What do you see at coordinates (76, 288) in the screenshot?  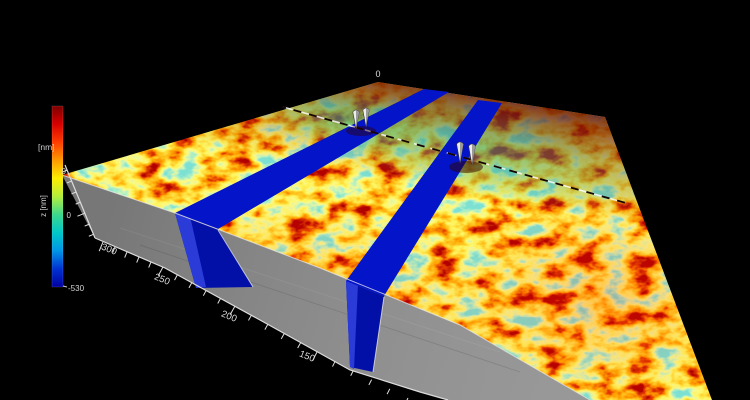 I see `colorbar-min-label: -530` at bounding box center [76, 288].